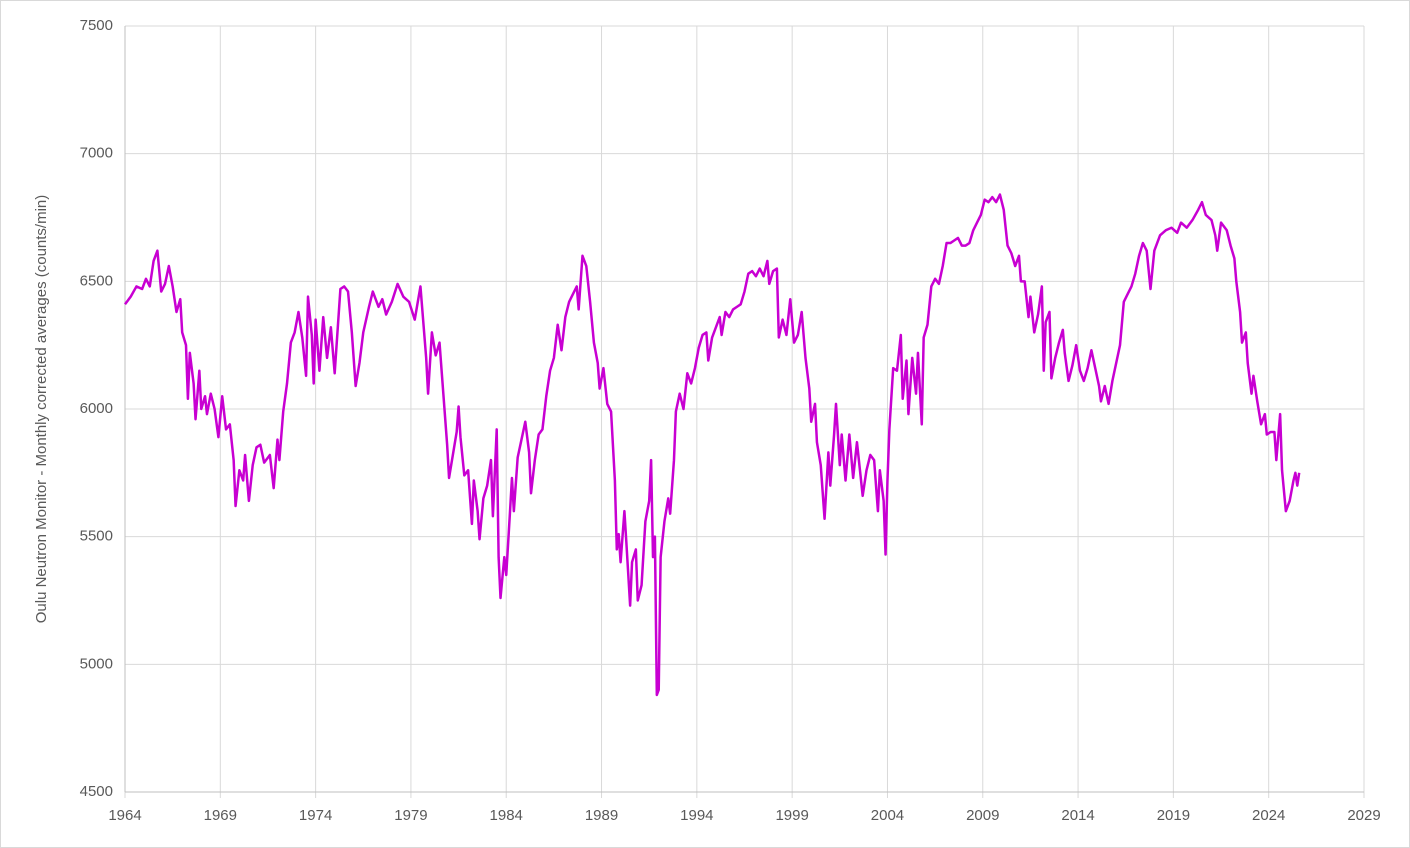 The image size is (1410, 848). I want to click on x-tick-label: 2019, so click(1173, 815).